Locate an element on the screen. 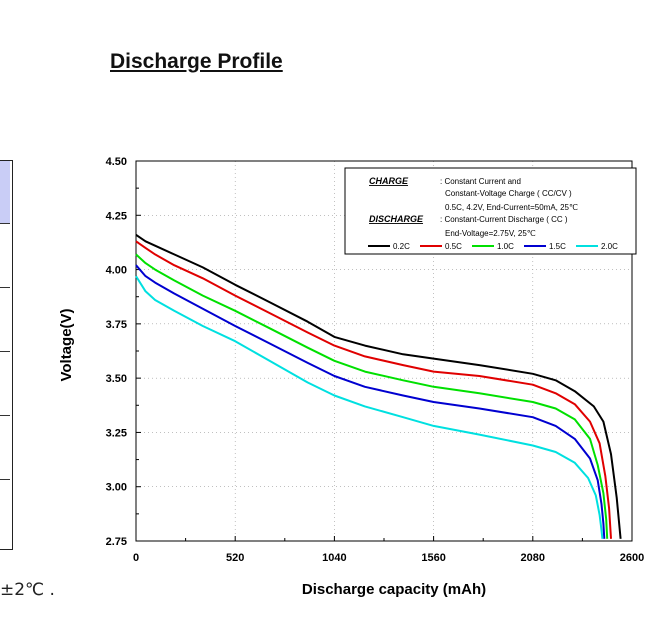  y-tick-label: 3.00 is located at coordinates (116, 488).